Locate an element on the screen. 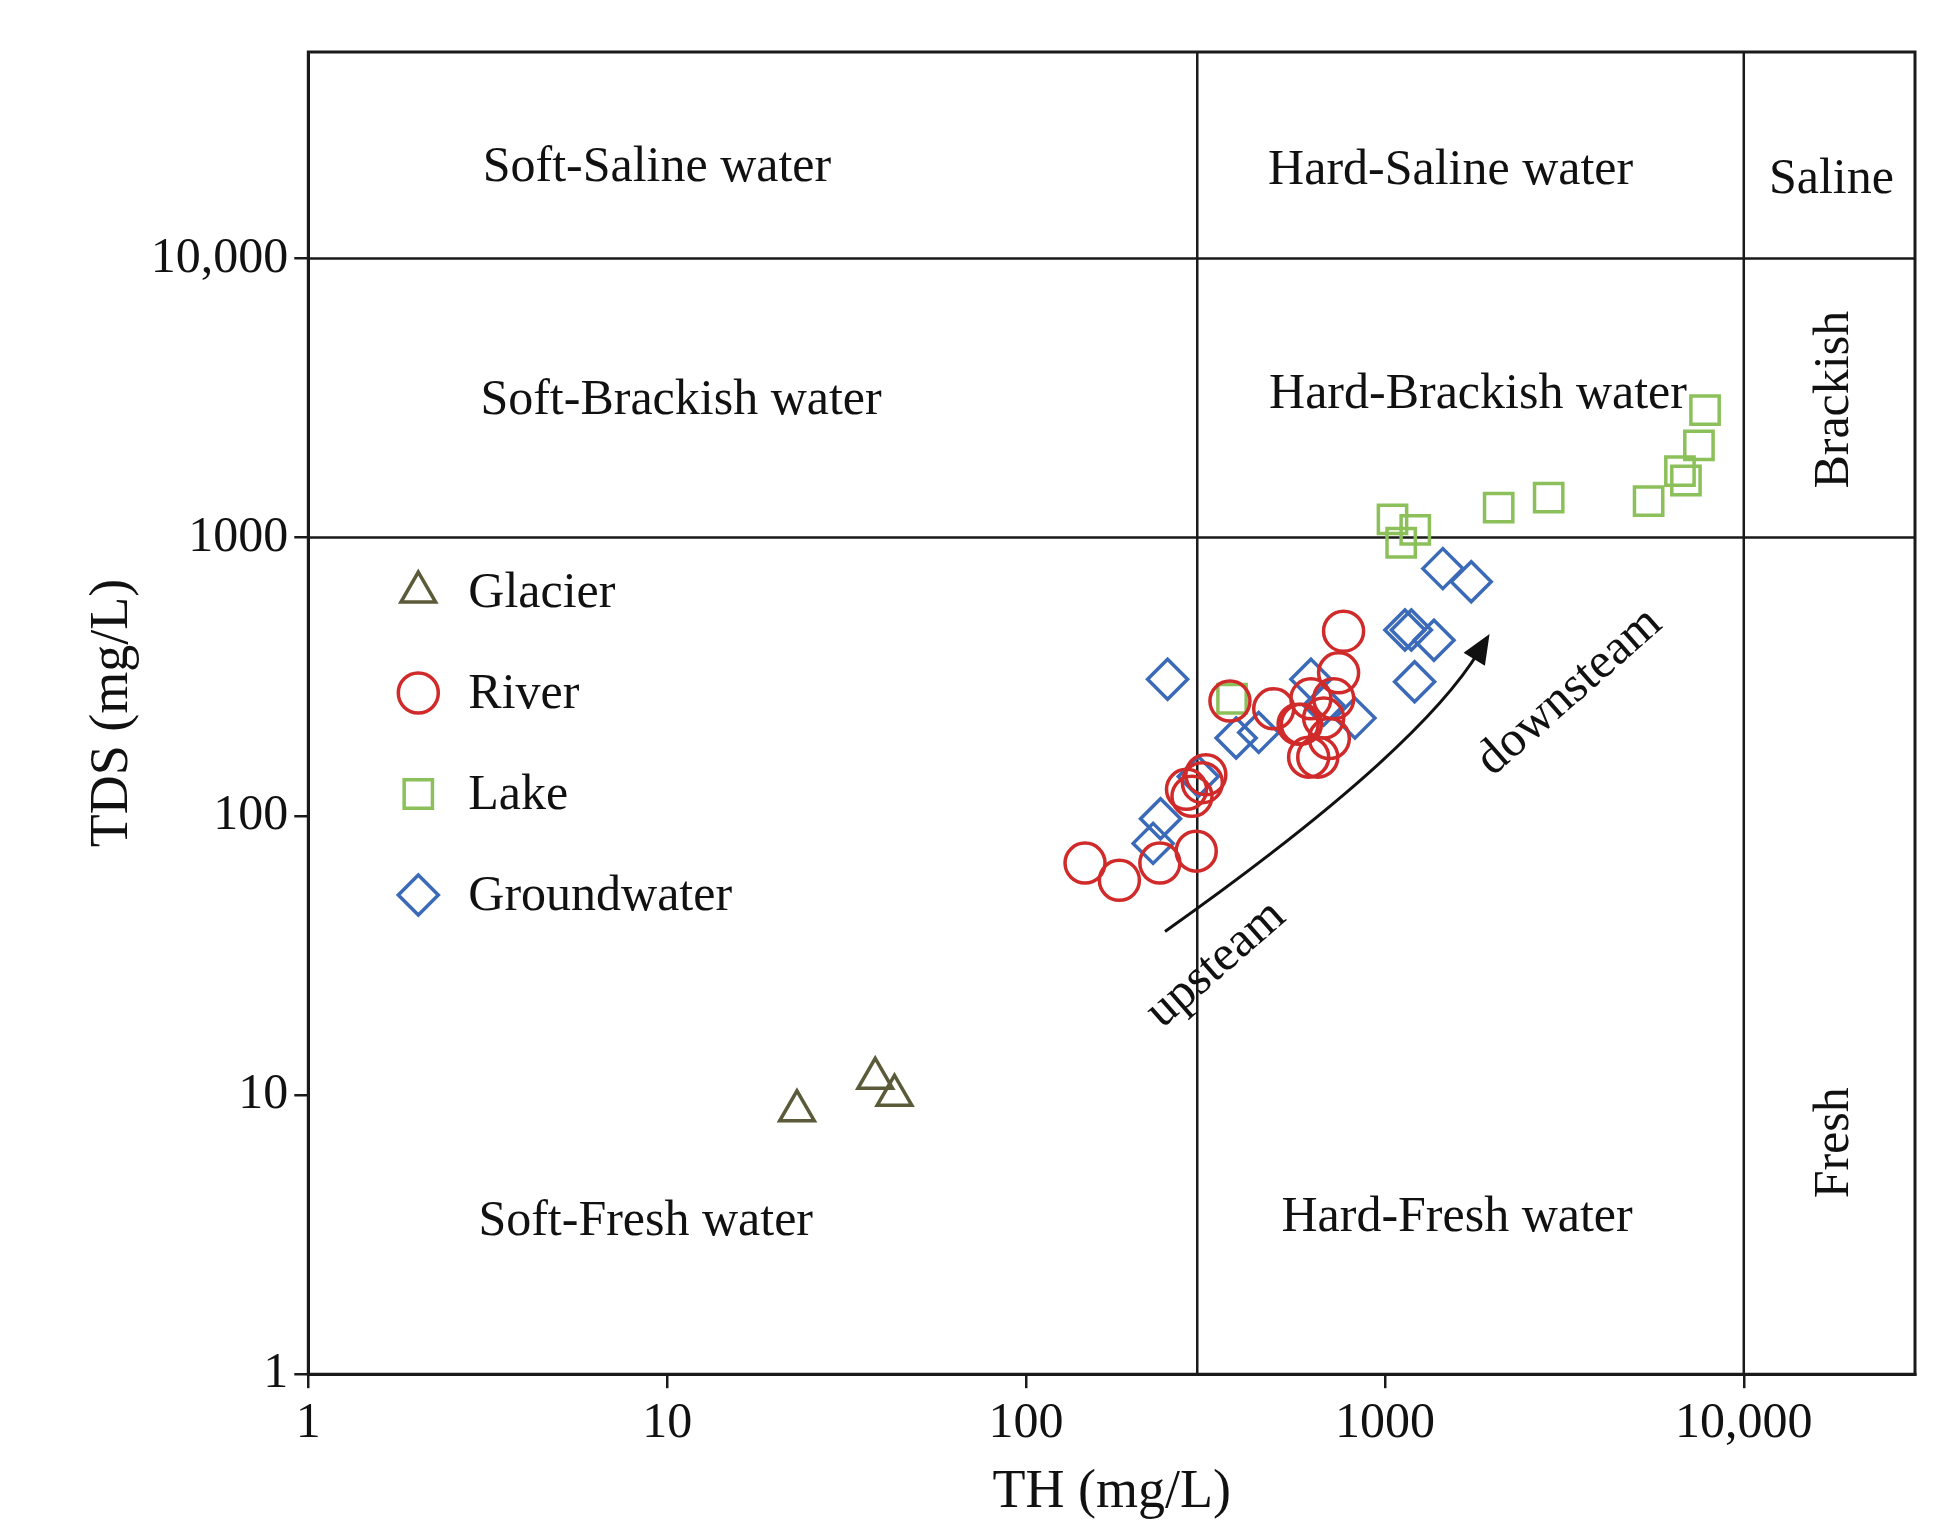  y-tick-label: 100 is located at coordinates (251, 812).